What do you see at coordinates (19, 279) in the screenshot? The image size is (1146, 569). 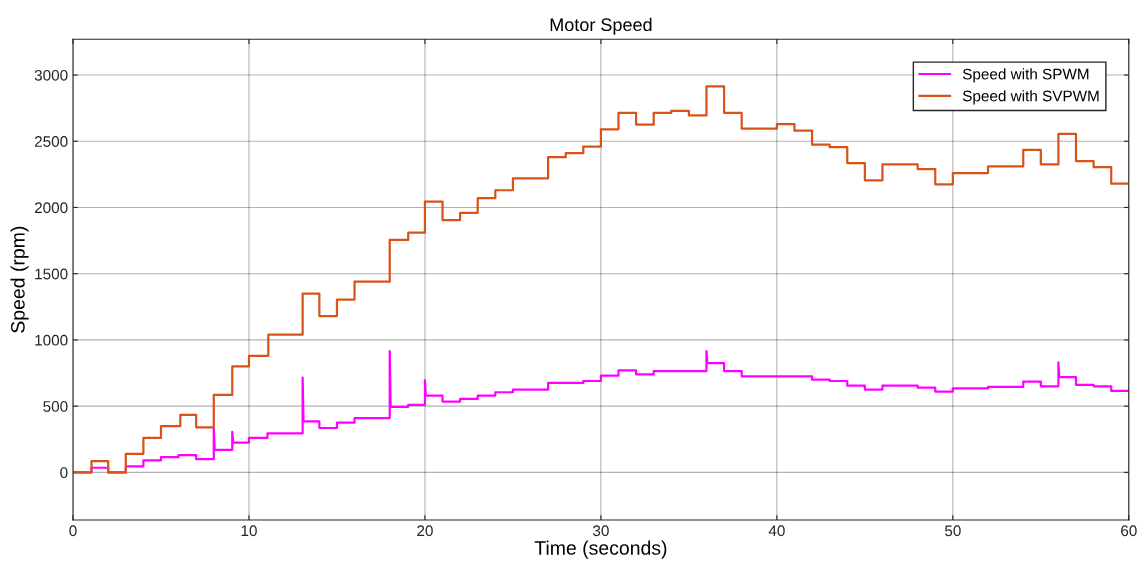 I see `y-axis-title: Speed (rpm)` at bounding box center [19, 279].